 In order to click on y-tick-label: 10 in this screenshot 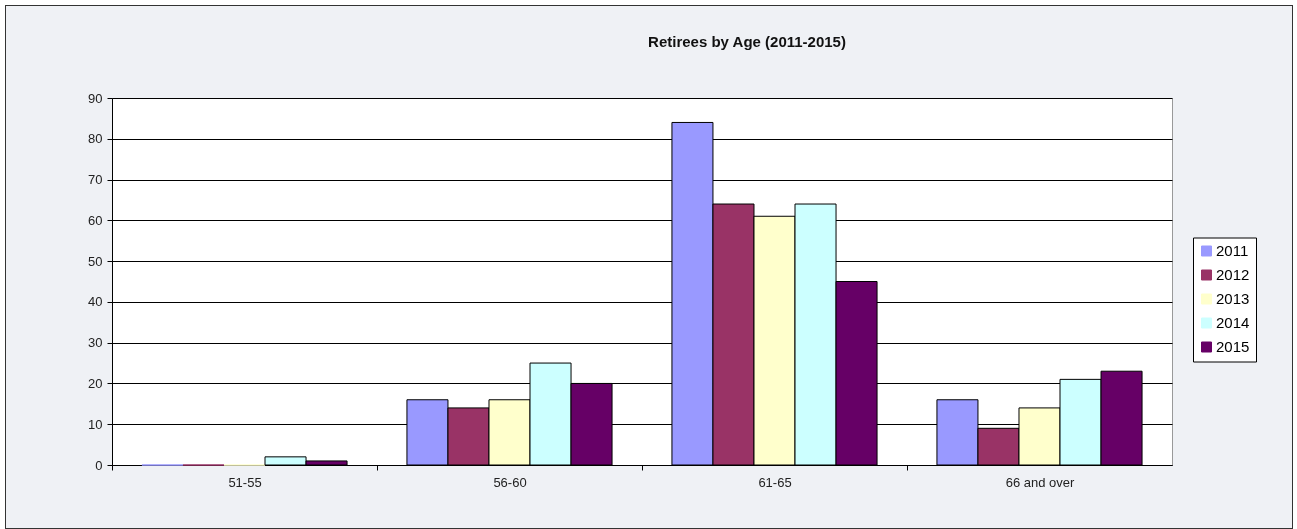, I will do `click(95, 424)`.